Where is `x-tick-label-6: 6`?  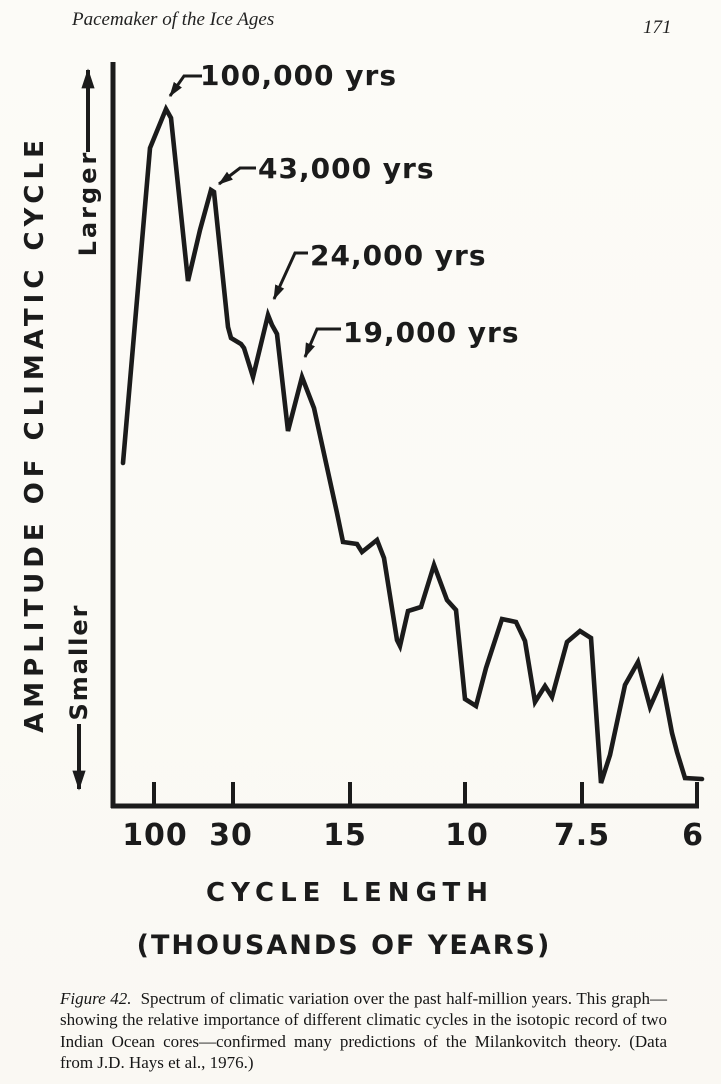 x-tick-label-6: 6 is located at coordinates (693, 835).